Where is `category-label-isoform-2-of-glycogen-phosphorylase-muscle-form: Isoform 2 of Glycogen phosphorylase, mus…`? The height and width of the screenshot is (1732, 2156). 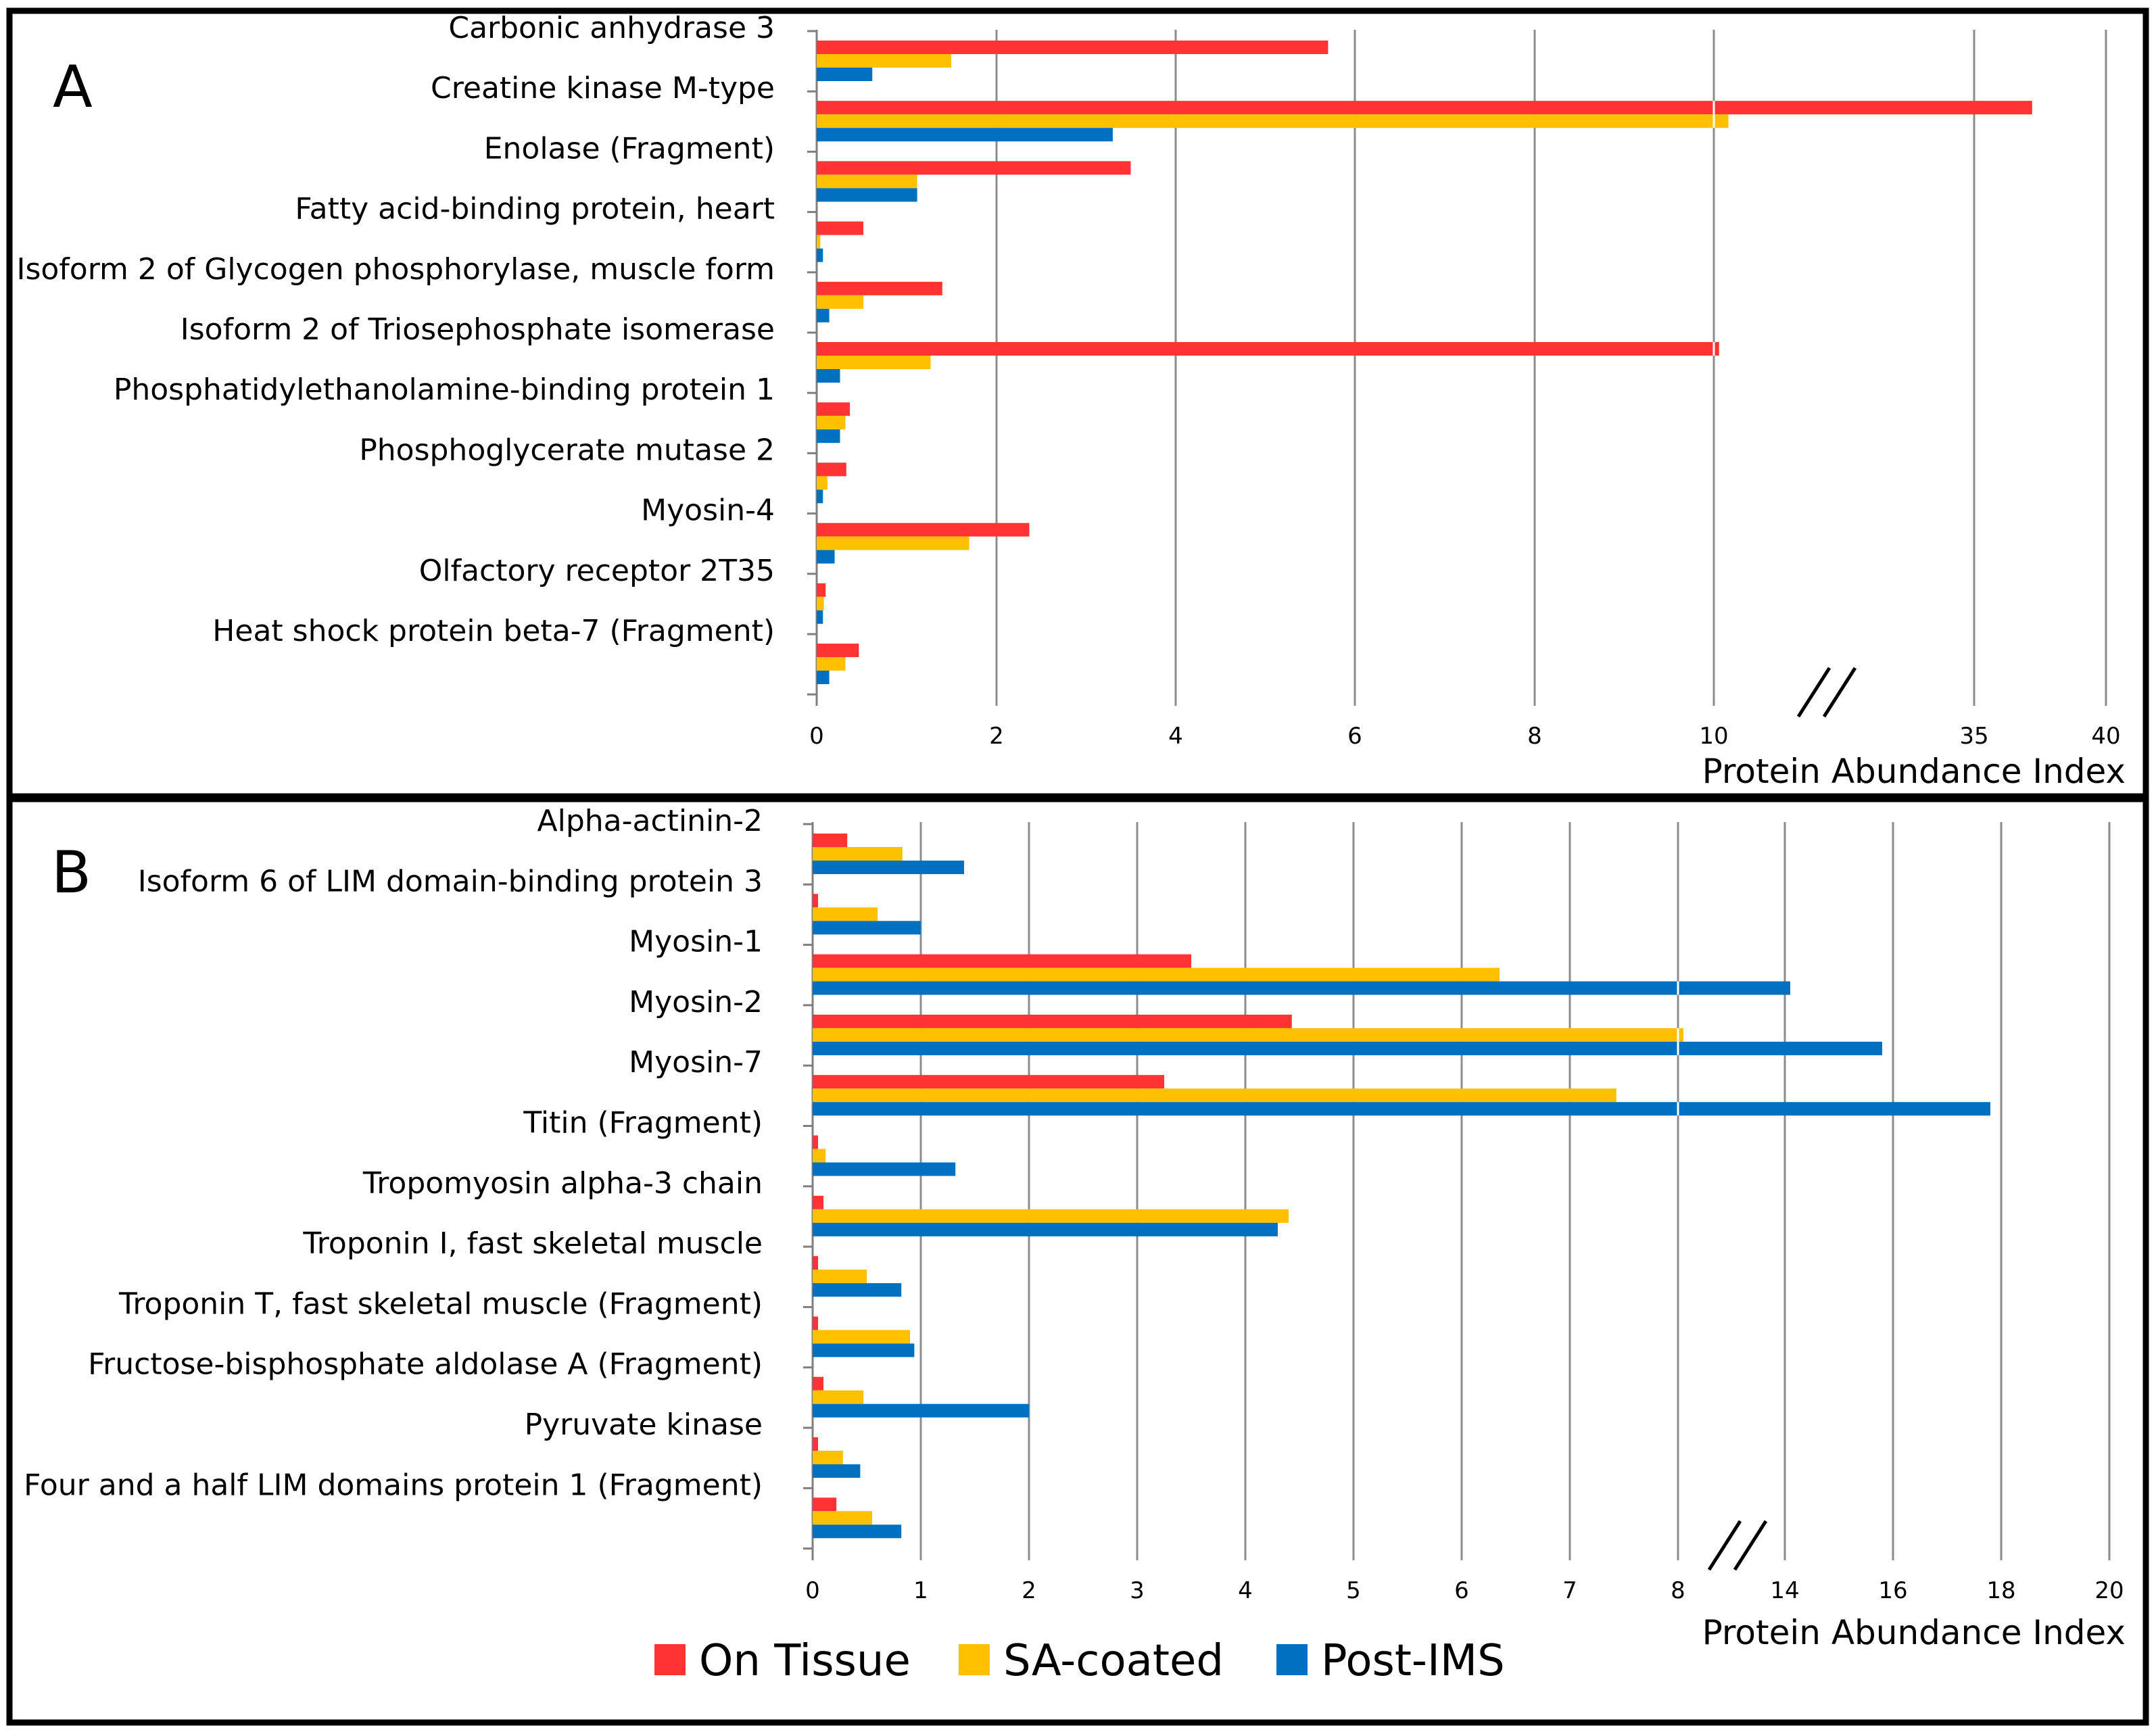 category-label-isoform-2-of-glycogen-phosphorylase-muscle-form: Isoform 2 of Glycogen phosphorylase, mus… is located at coordinates (395, 269).